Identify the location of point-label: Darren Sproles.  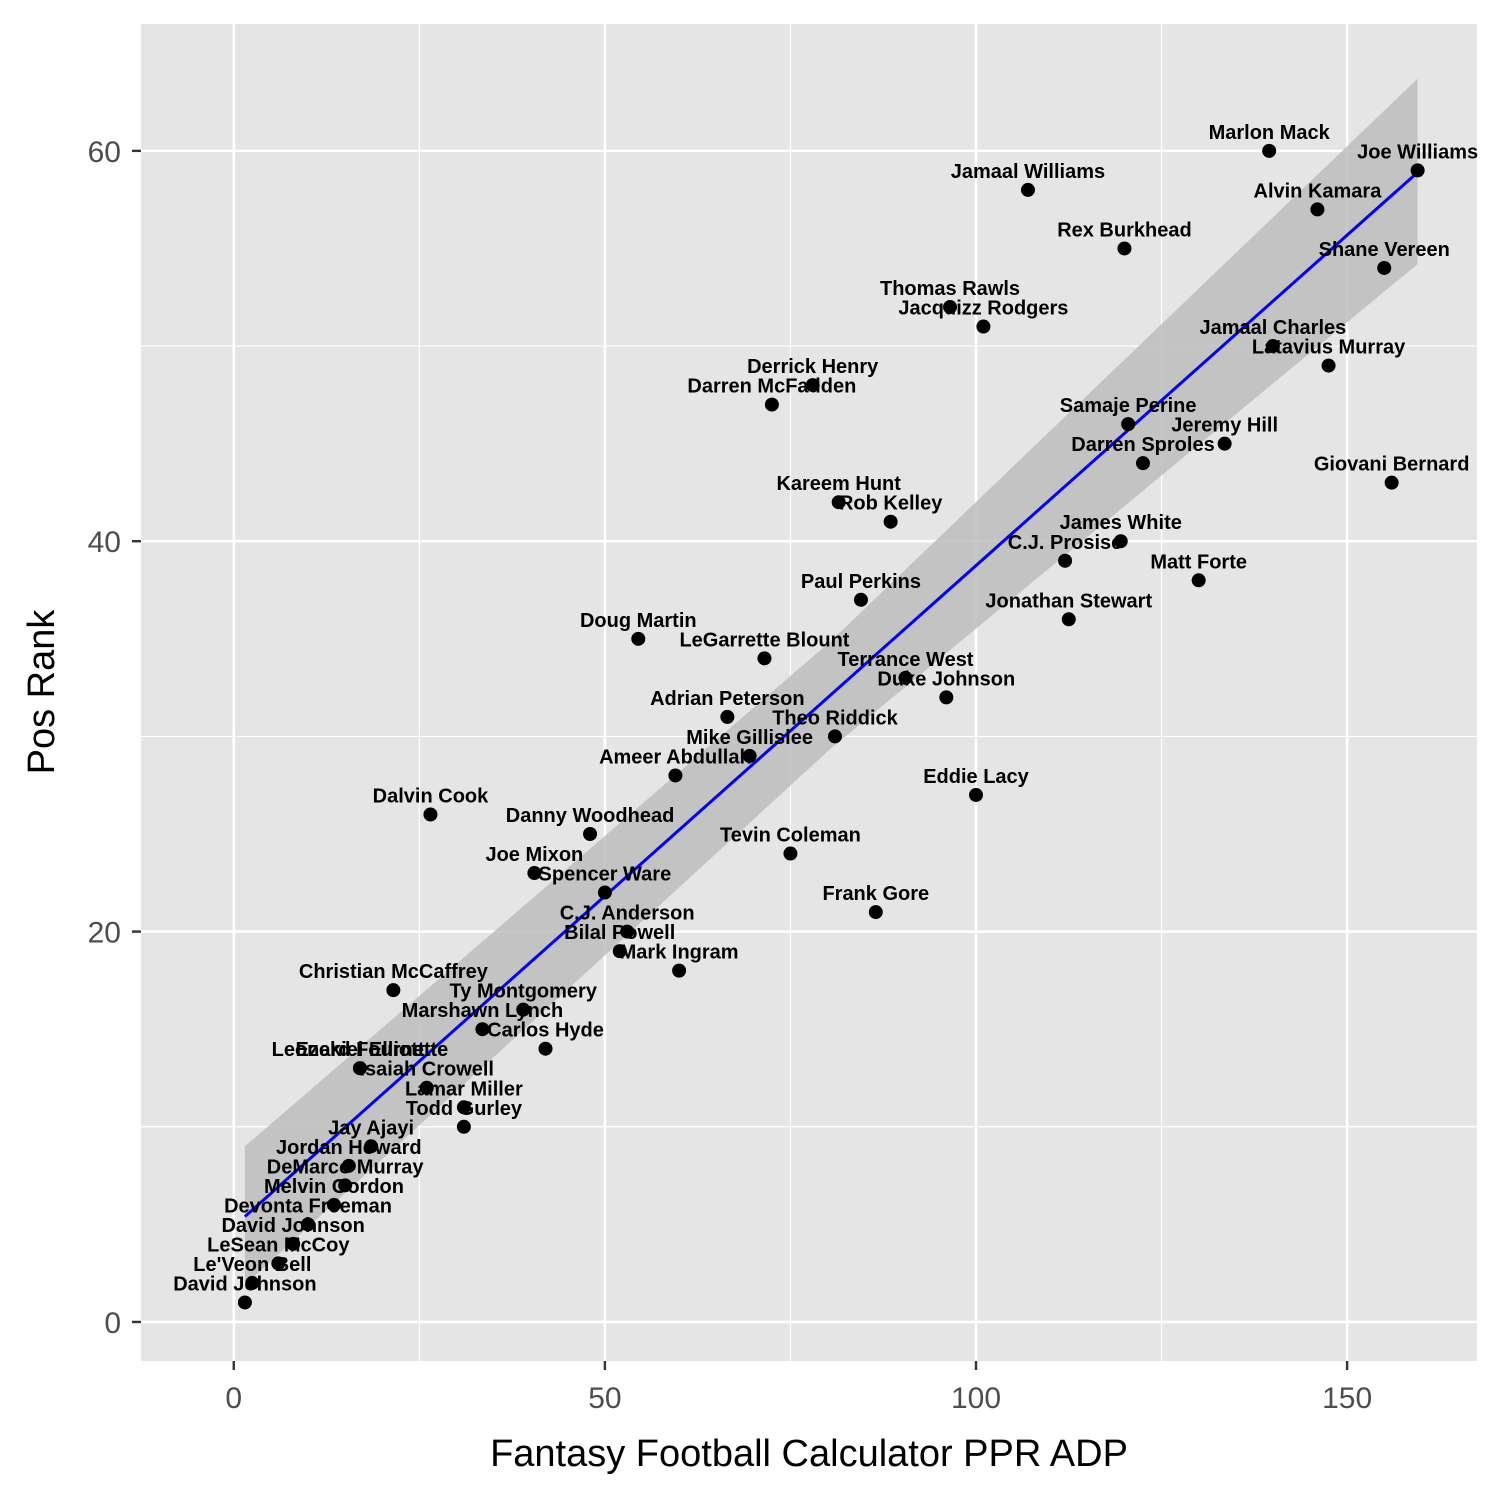
(1142, 445).